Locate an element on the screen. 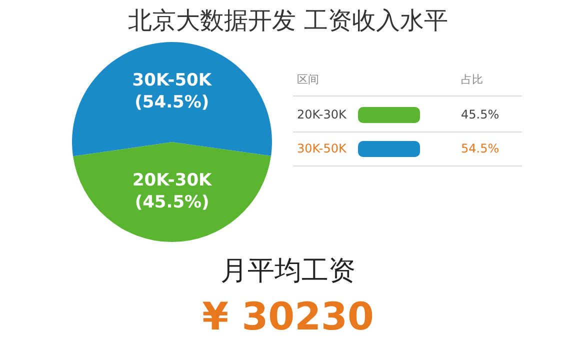  chart-title: 北京大数据开发 工资收入水平 is located at coordinates (288, 20).